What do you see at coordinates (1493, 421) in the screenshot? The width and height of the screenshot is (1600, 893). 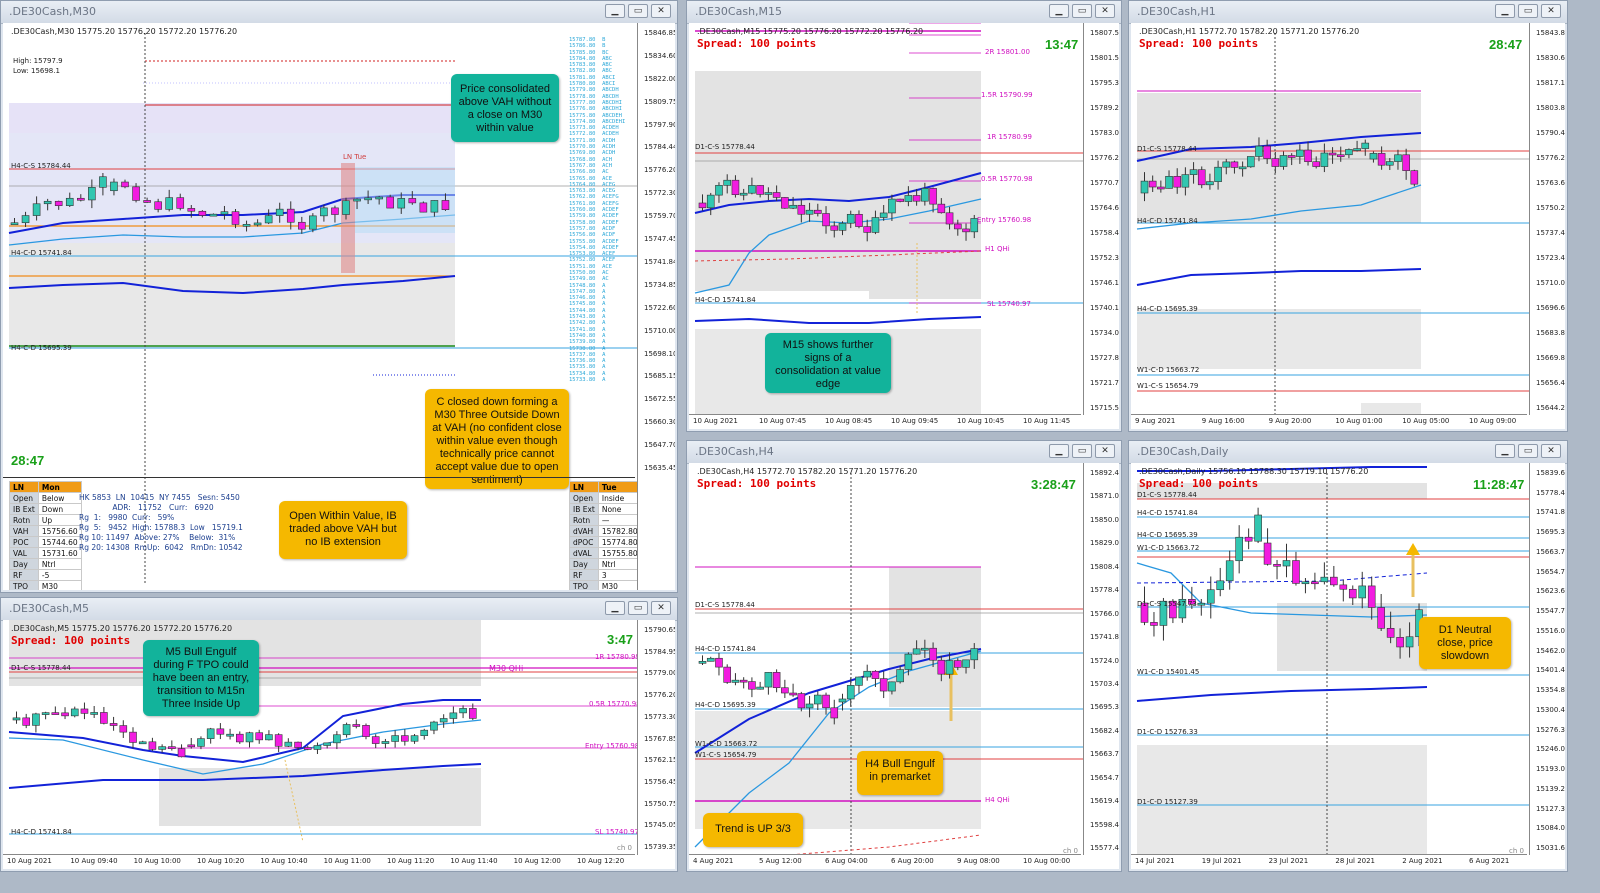 I see `time-tick: 10 Aug 09:00` at bounding box center [1493, 421].